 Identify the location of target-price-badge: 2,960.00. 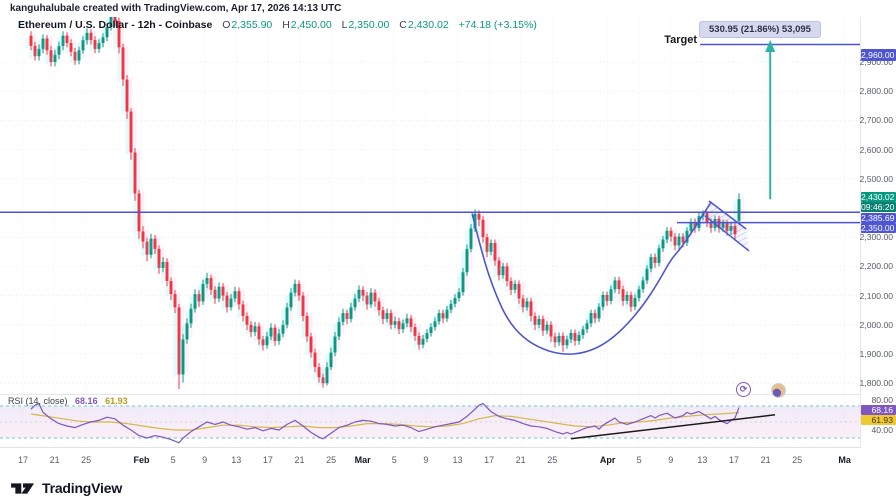
(878, 55).